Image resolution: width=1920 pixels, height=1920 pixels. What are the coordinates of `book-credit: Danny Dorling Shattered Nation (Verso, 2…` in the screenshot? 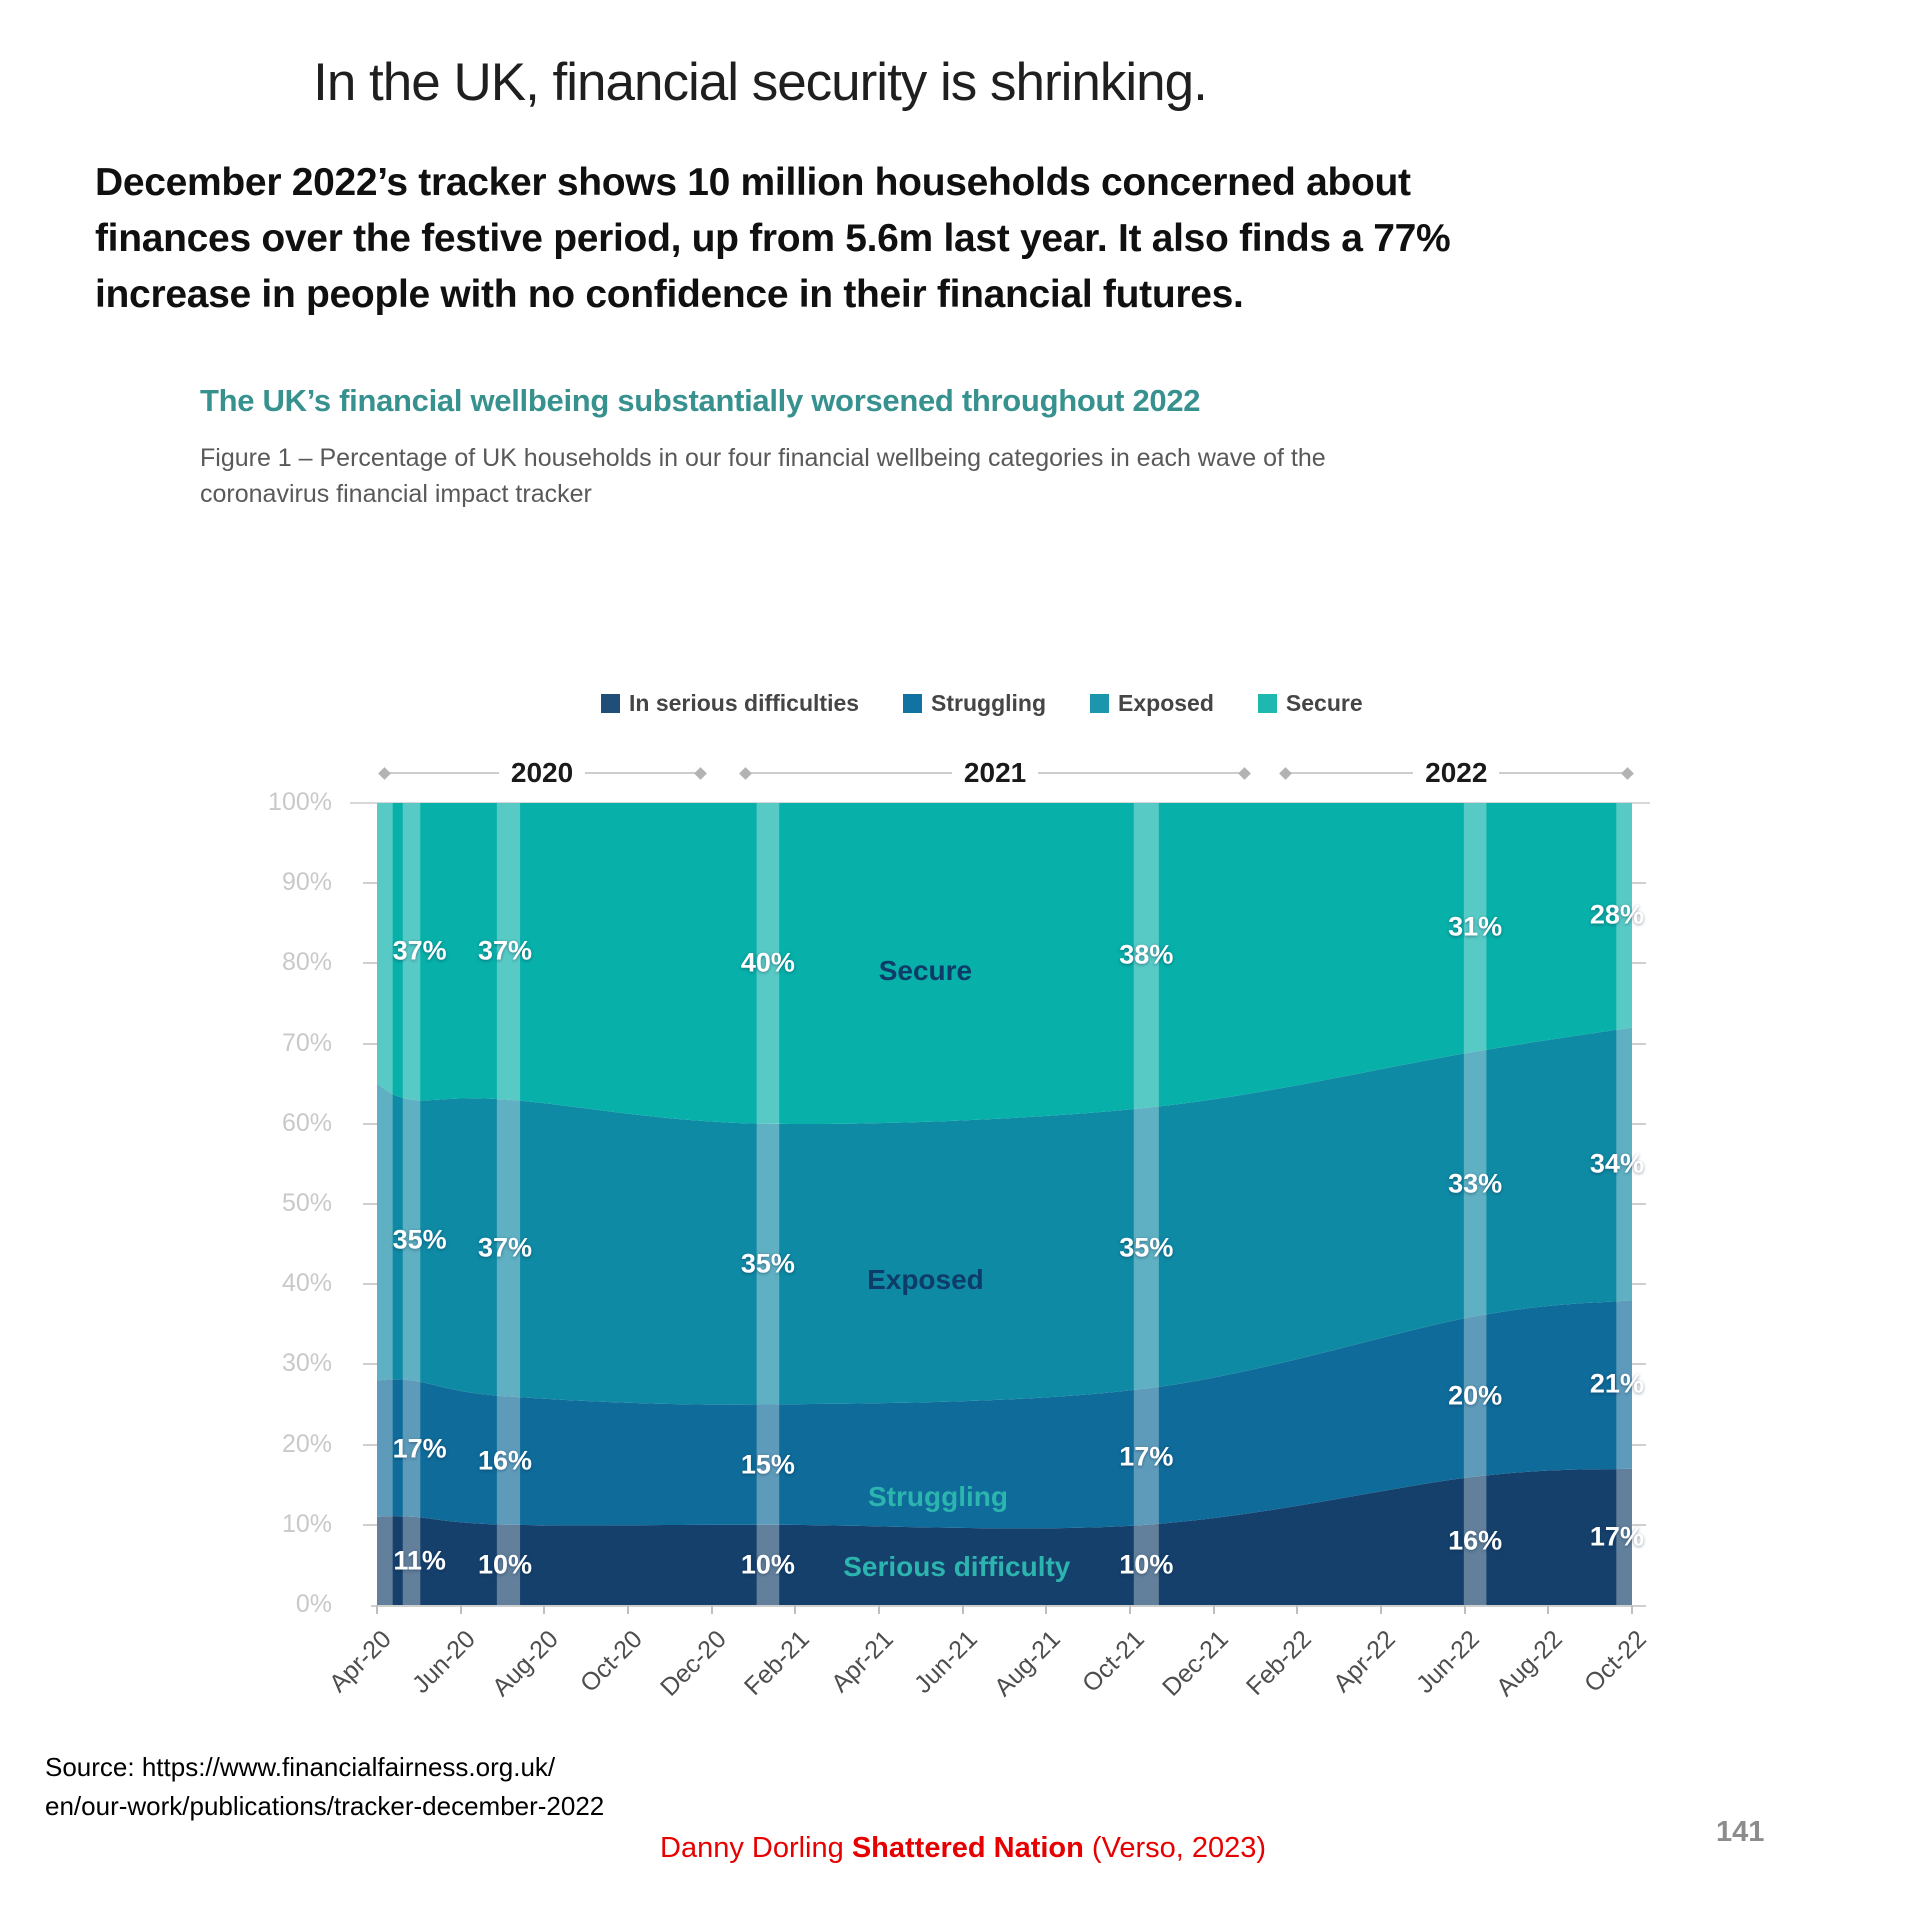 It's located at (963, 1848).